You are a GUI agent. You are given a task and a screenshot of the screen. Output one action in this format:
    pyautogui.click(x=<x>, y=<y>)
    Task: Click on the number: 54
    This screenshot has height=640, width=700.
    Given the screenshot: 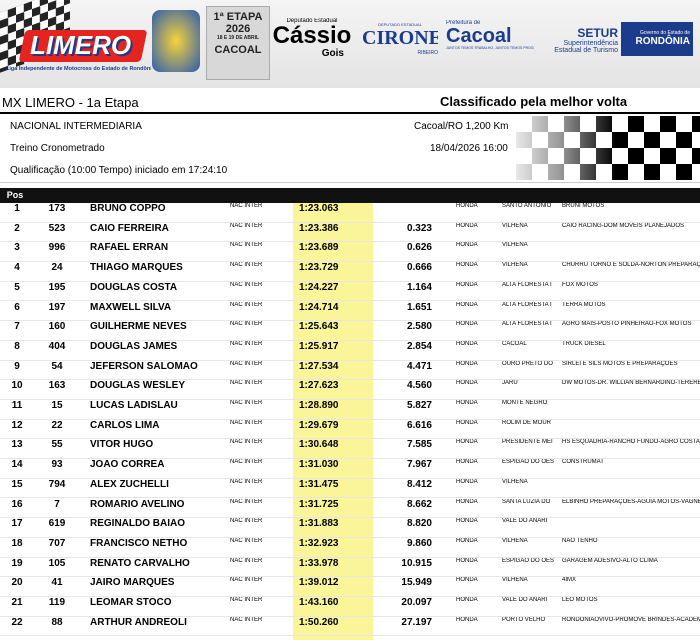 What is the action you would take?
    pyautogui.click(x=57, y=366)
    